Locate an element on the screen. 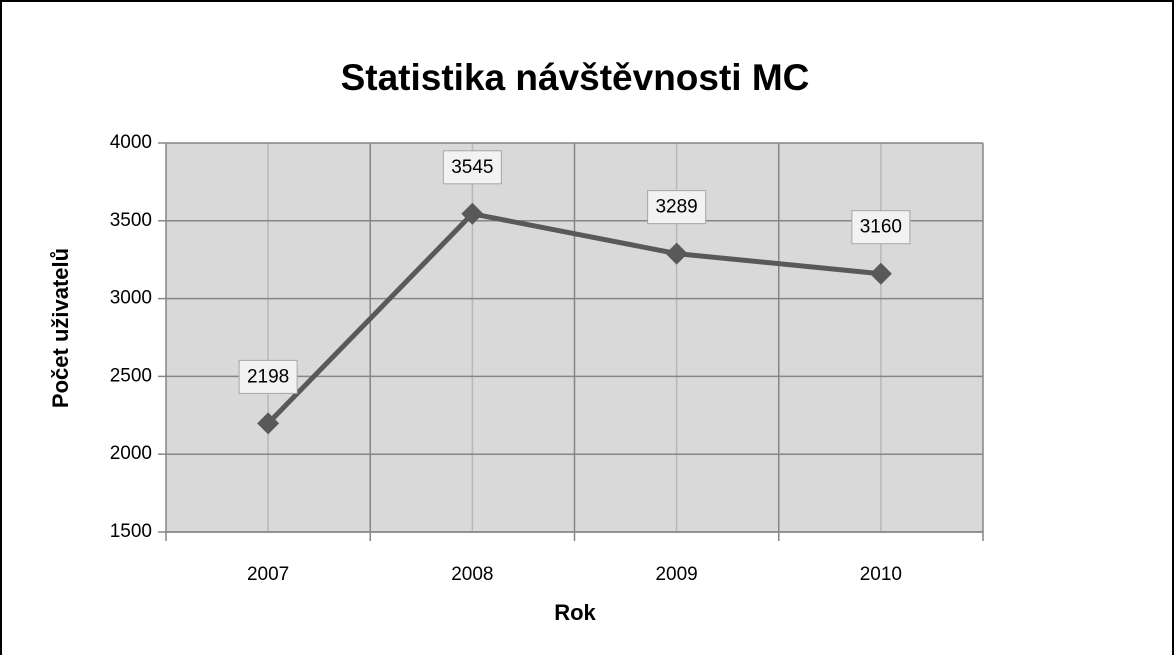 Image resolution: width=1174 pixels, height=655 pixels. y-tick-label: 3000 is located at coordinates (131, 298).